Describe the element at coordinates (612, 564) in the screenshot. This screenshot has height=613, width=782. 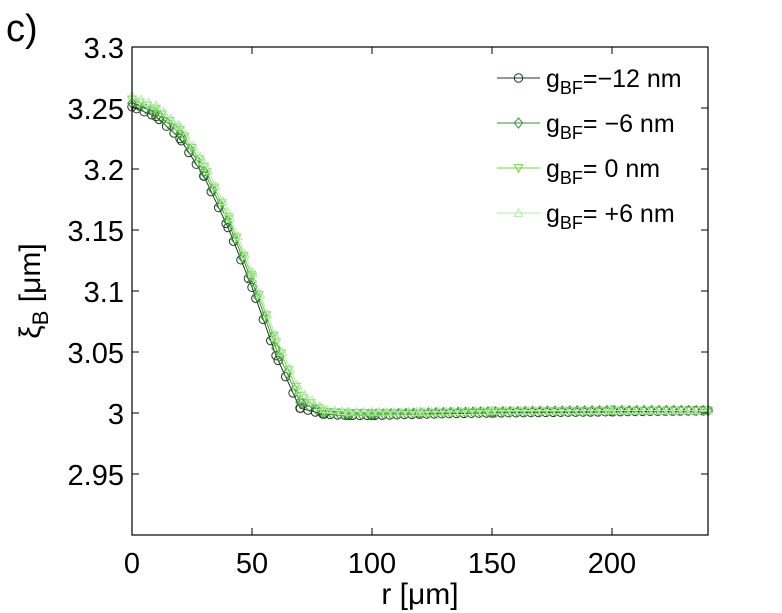
I see `x-tick-label: 200` at that location.